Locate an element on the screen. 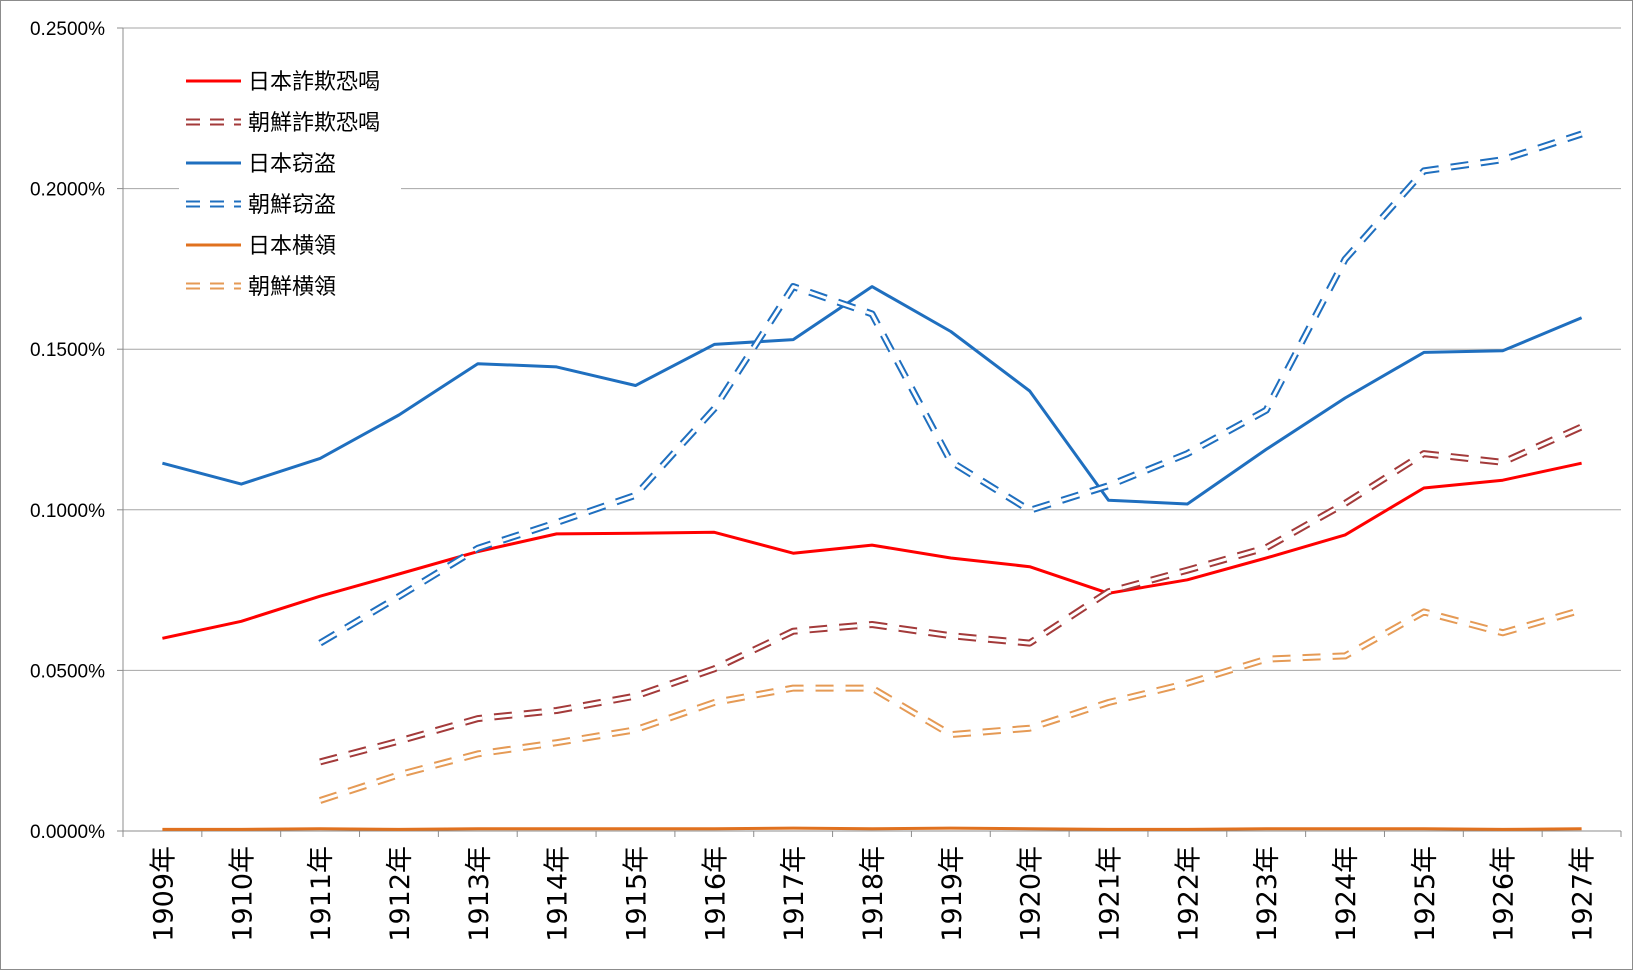 The image size is (1633, 971). y-tick-label: 0.0500% is located at coordinates (67, 671).